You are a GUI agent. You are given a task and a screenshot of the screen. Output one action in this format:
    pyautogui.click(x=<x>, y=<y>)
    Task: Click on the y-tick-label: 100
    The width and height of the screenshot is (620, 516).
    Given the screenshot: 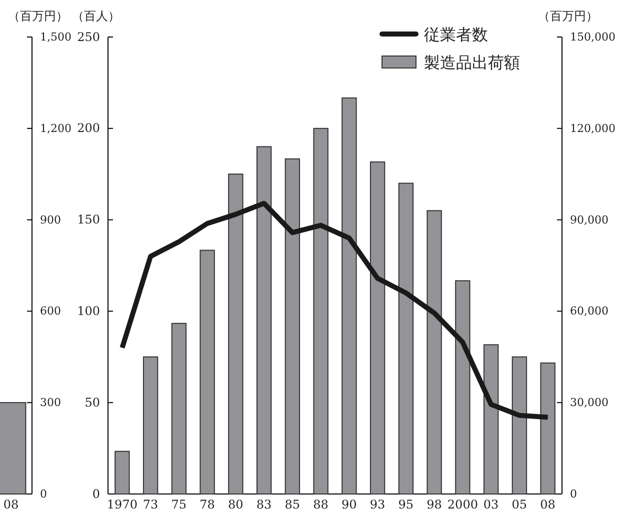 What is the action you would take?
    pyautogui.click(x=88, y=311)
    